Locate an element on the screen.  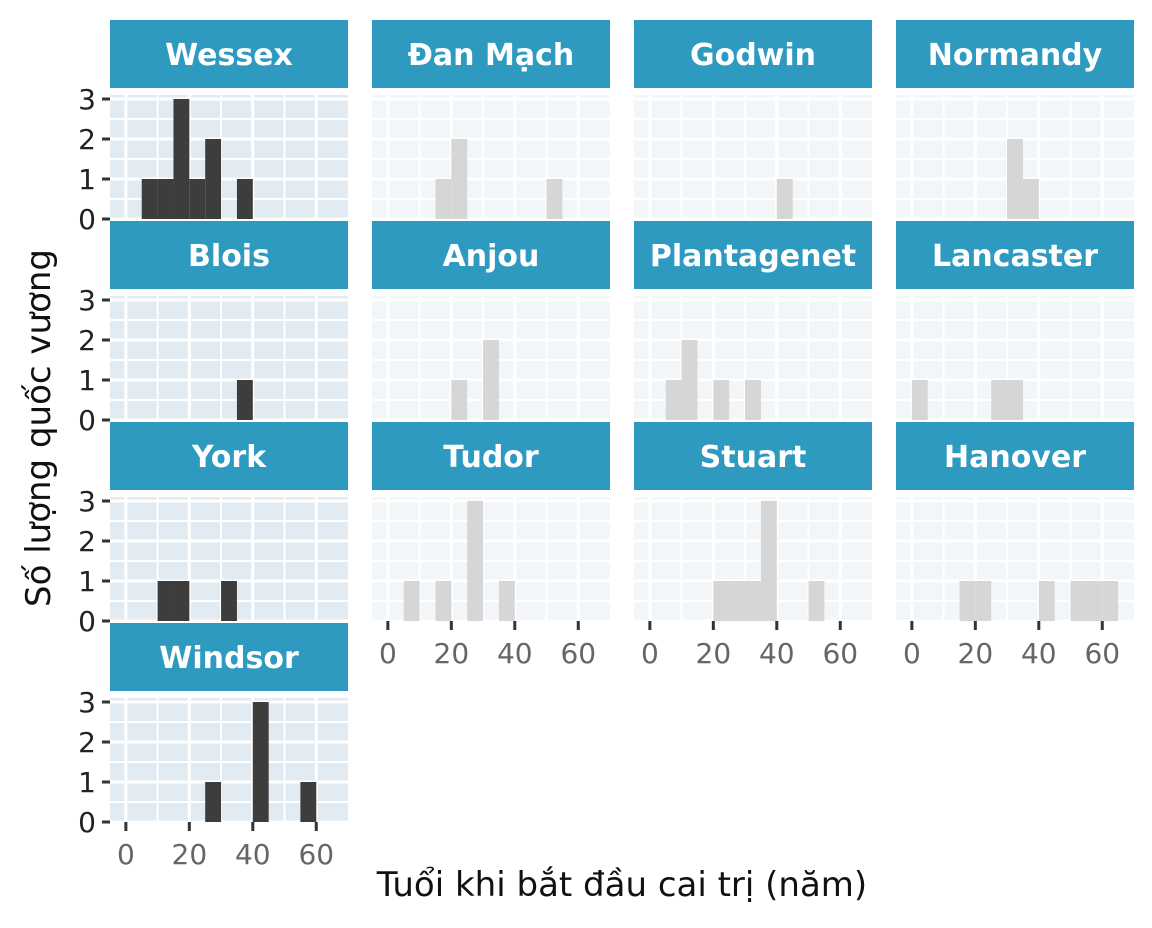
strip-label-plantagenet: Plantagenet is located at coordinates (753, 256).